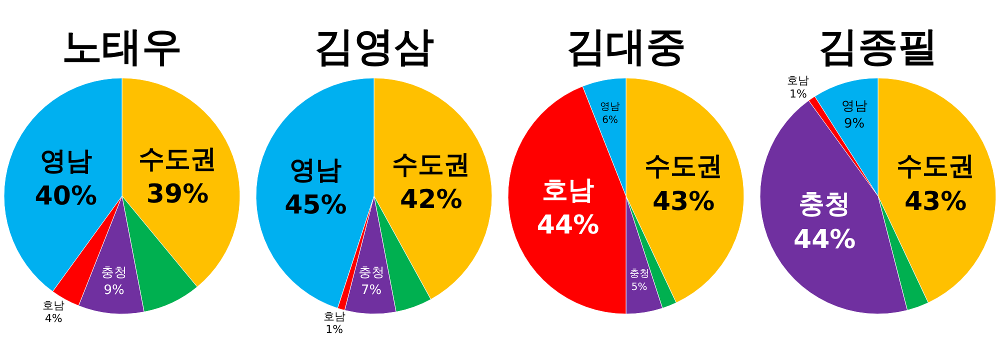 The image size is (1000, 341). I want to click on data-label: 40%, so click(66, 196).